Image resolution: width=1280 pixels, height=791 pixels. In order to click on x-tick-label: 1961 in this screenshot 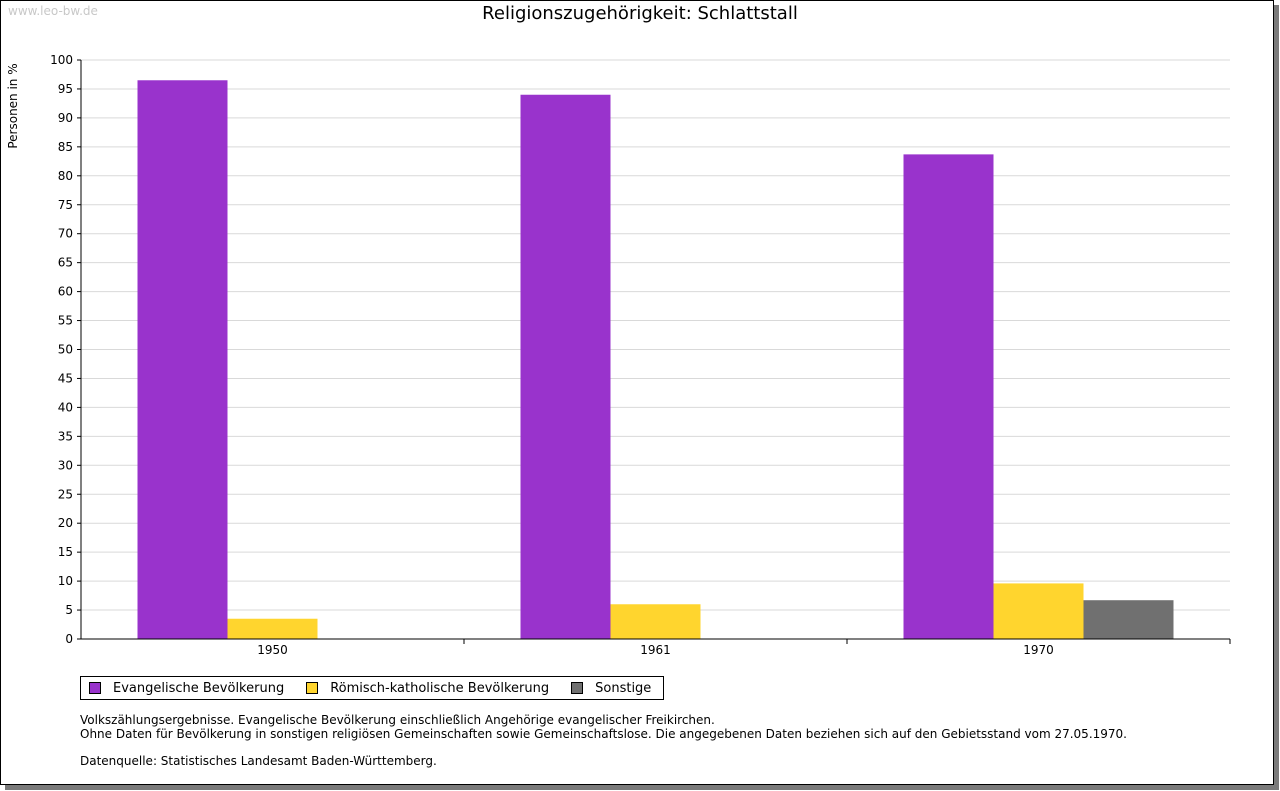, I will do `click(655, 650)`.